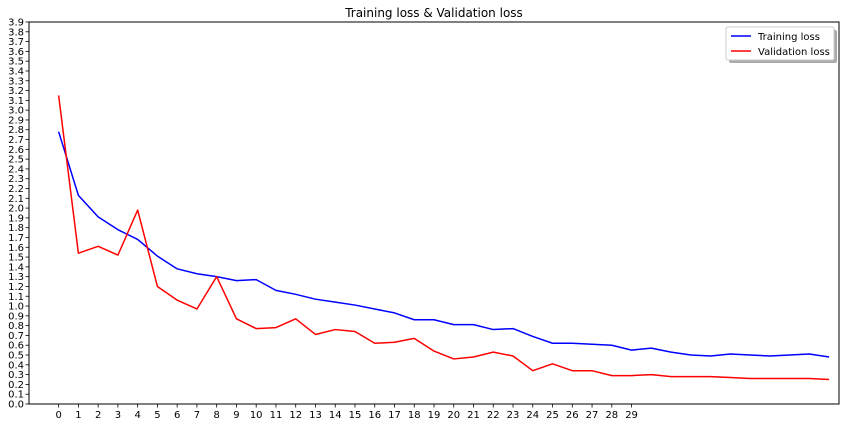 This screenshot has width=846, height=427. What do you see at coordinates (16, 91) in the screenshot?
I see `y-tick-label: 3.2` at bounding box center [16, 91].